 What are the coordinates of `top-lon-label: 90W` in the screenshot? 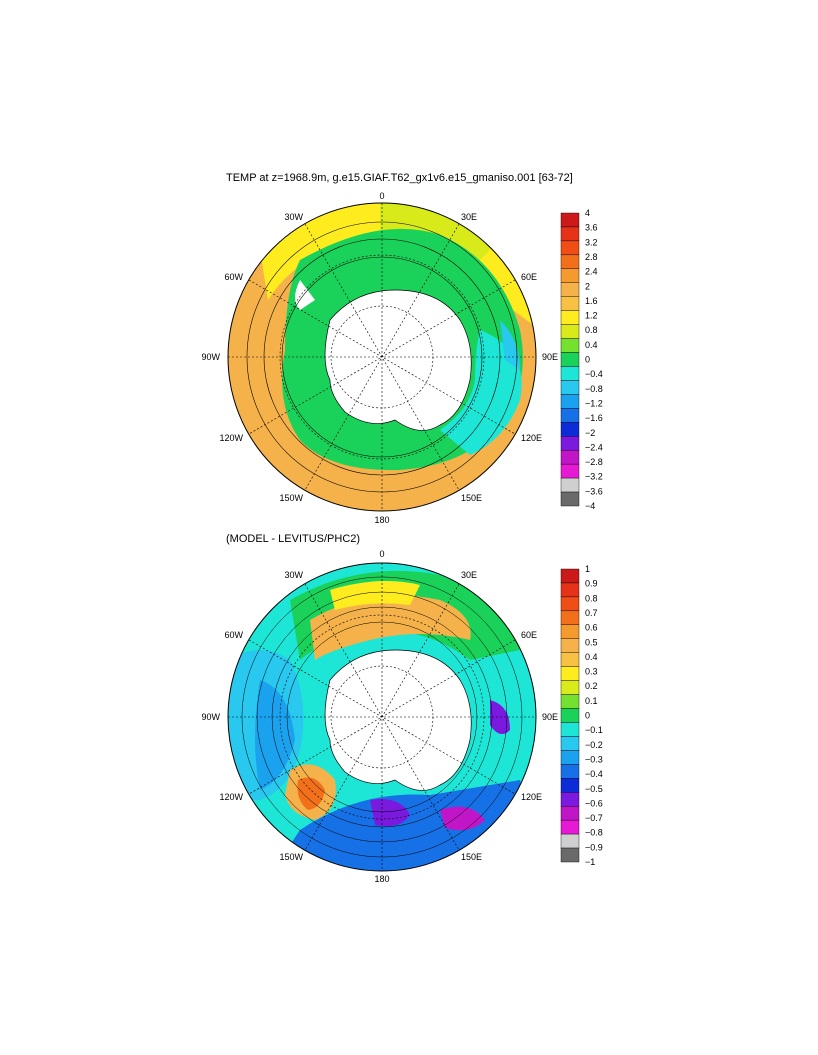 It's located at (210, 357).